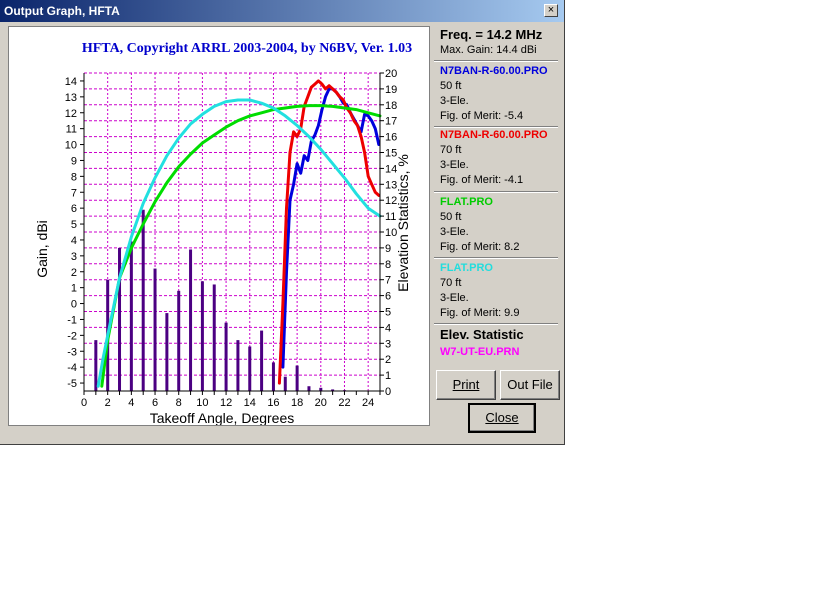 Image resolution: width=816 pixels, height=612 pixels. I want to click on x-tick-label: 4, so click(131, 403).